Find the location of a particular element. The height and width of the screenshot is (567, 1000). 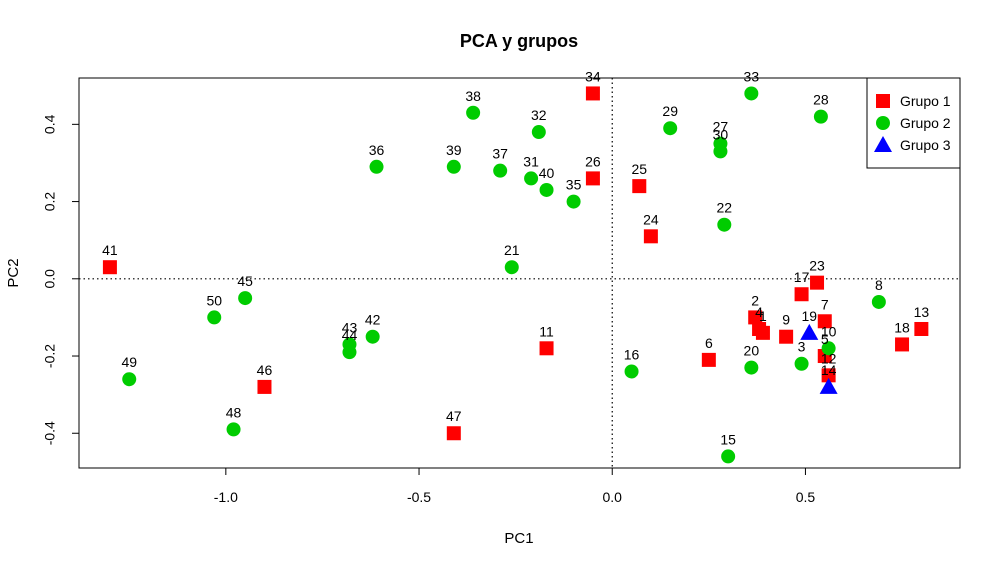

legend-label-2: Grupo 2 is located at coordinates (925, 123).